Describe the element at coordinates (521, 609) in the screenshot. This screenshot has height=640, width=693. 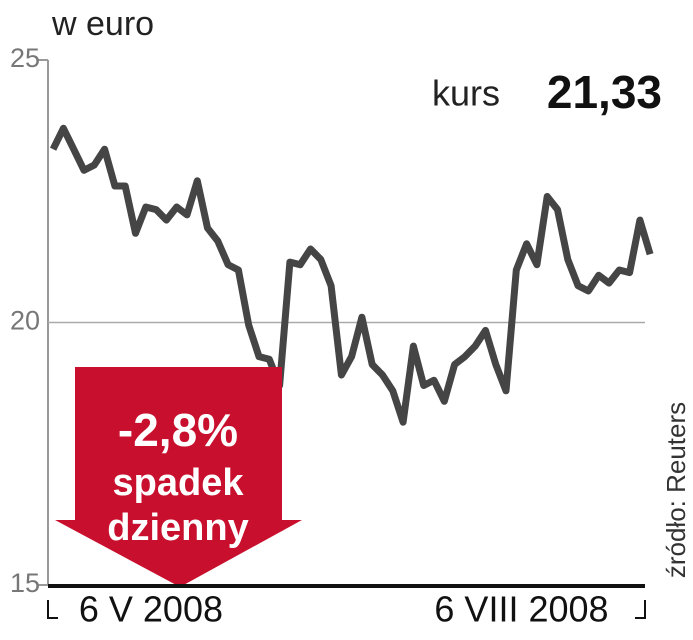
I see `x-tick-label: 6 VIII 2008` at that location.